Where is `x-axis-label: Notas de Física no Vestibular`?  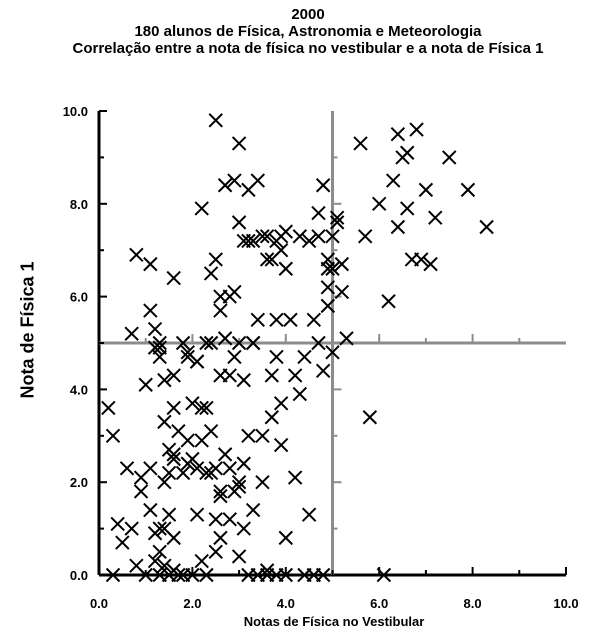 x-axis-label: Notas de Física no Vestibular is located at coordinates (334, 621).